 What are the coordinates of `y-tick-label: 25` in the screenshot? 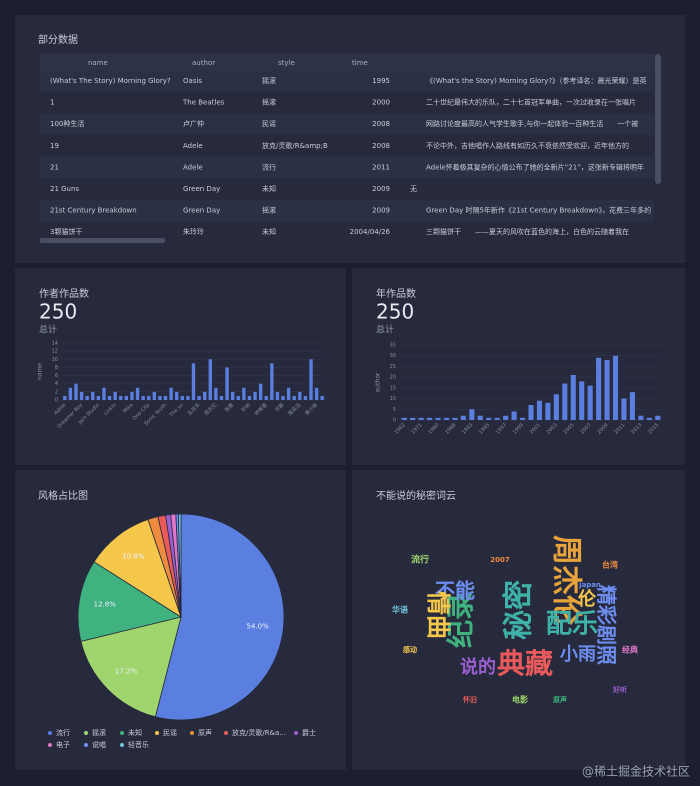 It's located at (393, 367).